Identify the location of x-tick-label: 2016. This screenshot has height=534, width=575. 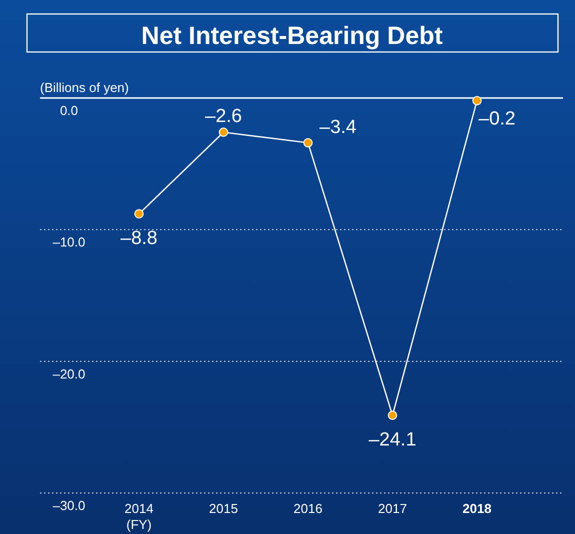
(308, 508).